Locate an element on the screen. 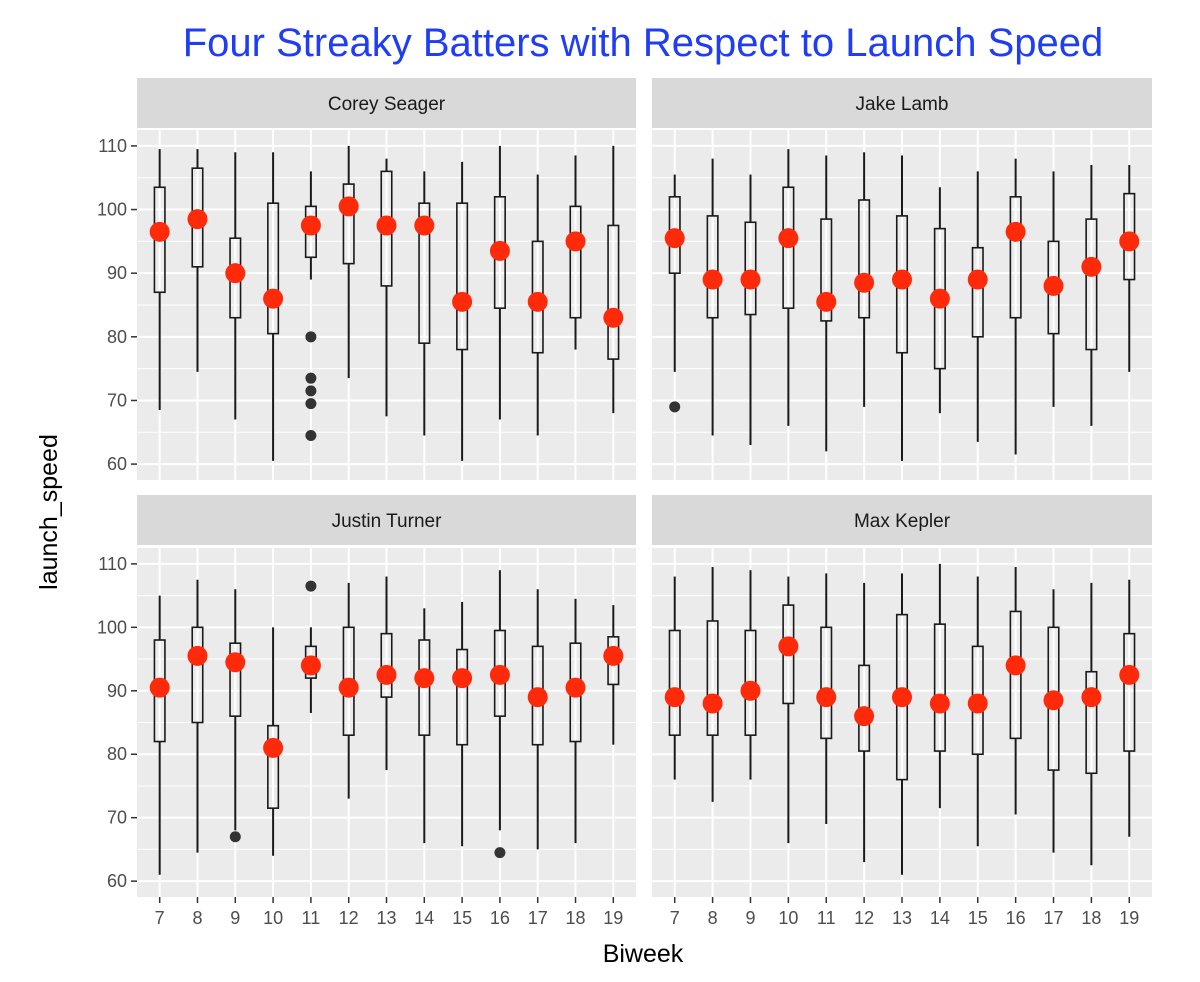 The width and height of the screenshot is (1200, 982). x-tick-label: 16 is located at coordinates (500, 918).